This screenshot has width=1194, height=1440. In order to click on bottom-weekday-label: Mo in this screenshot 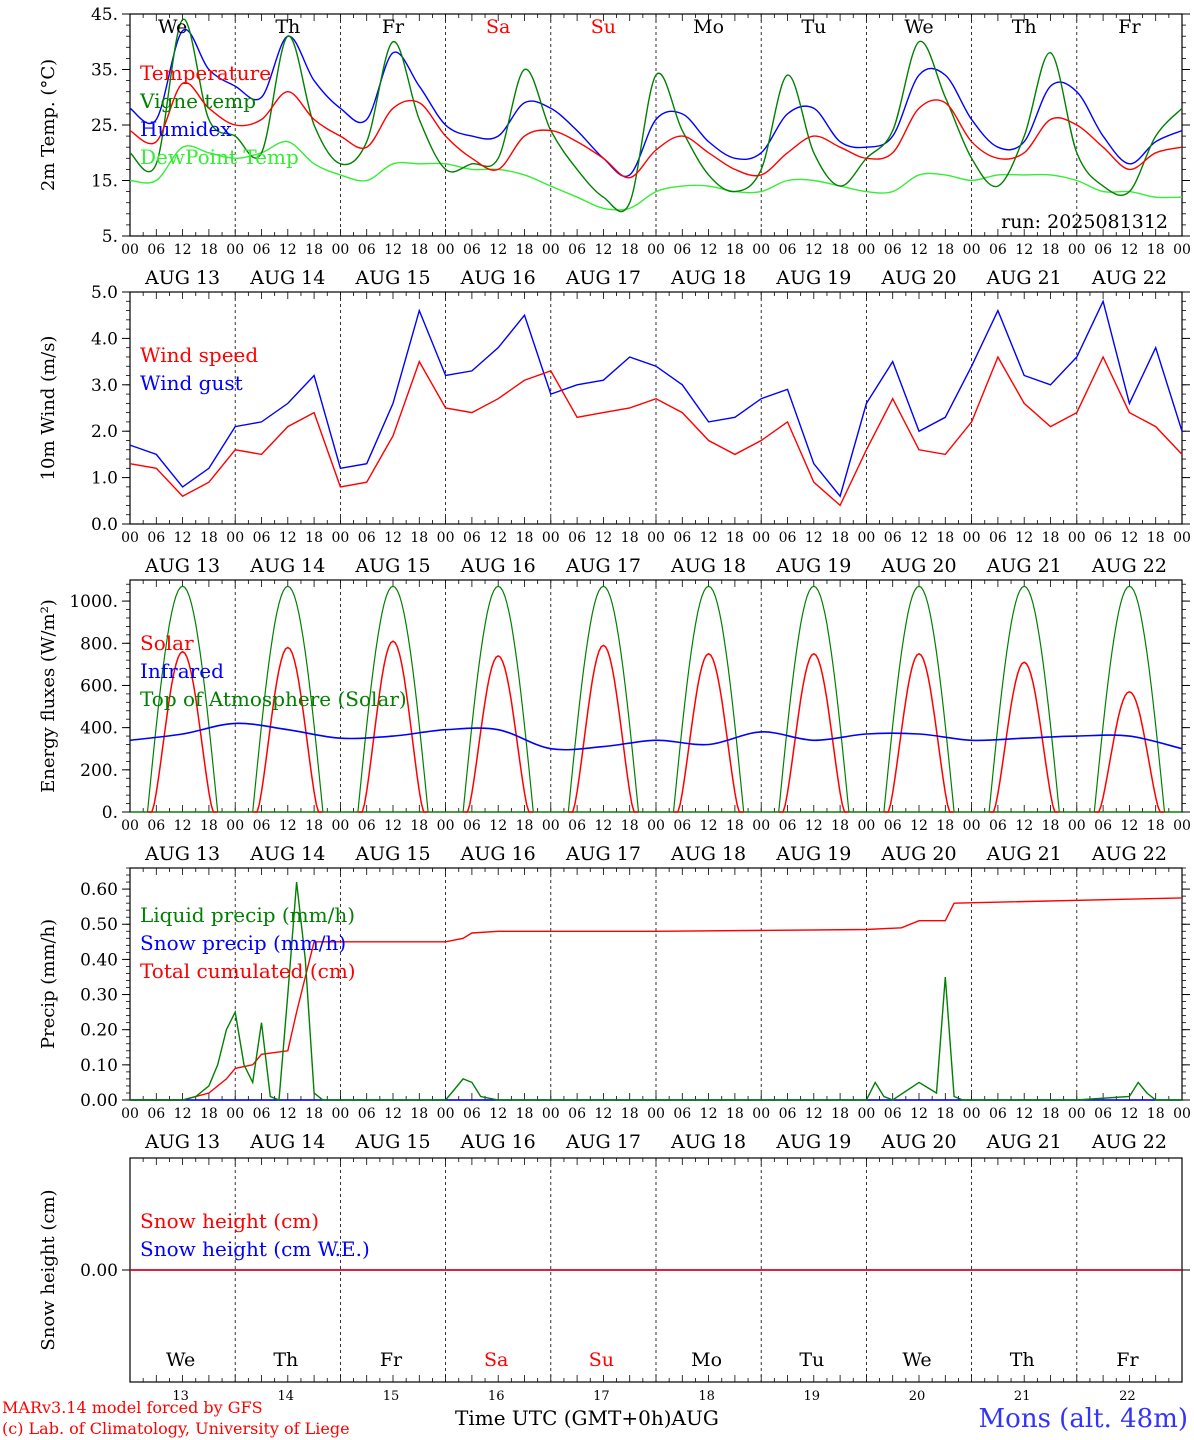, I will do `click(706, 1360)`.